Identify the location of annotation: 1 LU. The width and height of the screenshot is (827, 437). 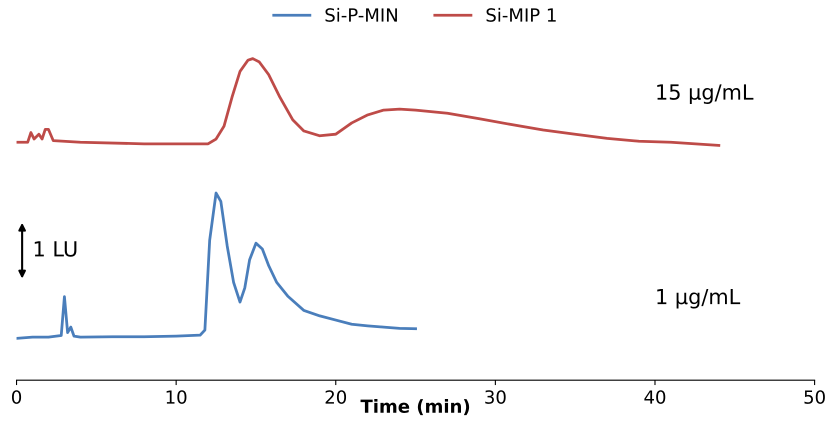
(55, 249).